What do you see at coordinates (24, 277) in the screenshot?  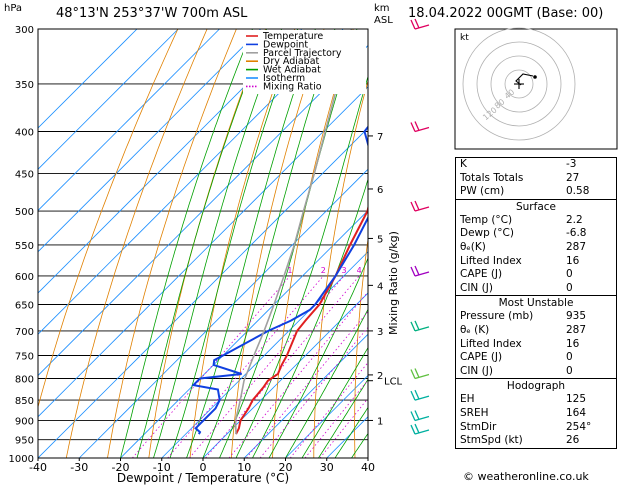 I see `pressure-tick-label: 600` at bounding box center [24, 277].